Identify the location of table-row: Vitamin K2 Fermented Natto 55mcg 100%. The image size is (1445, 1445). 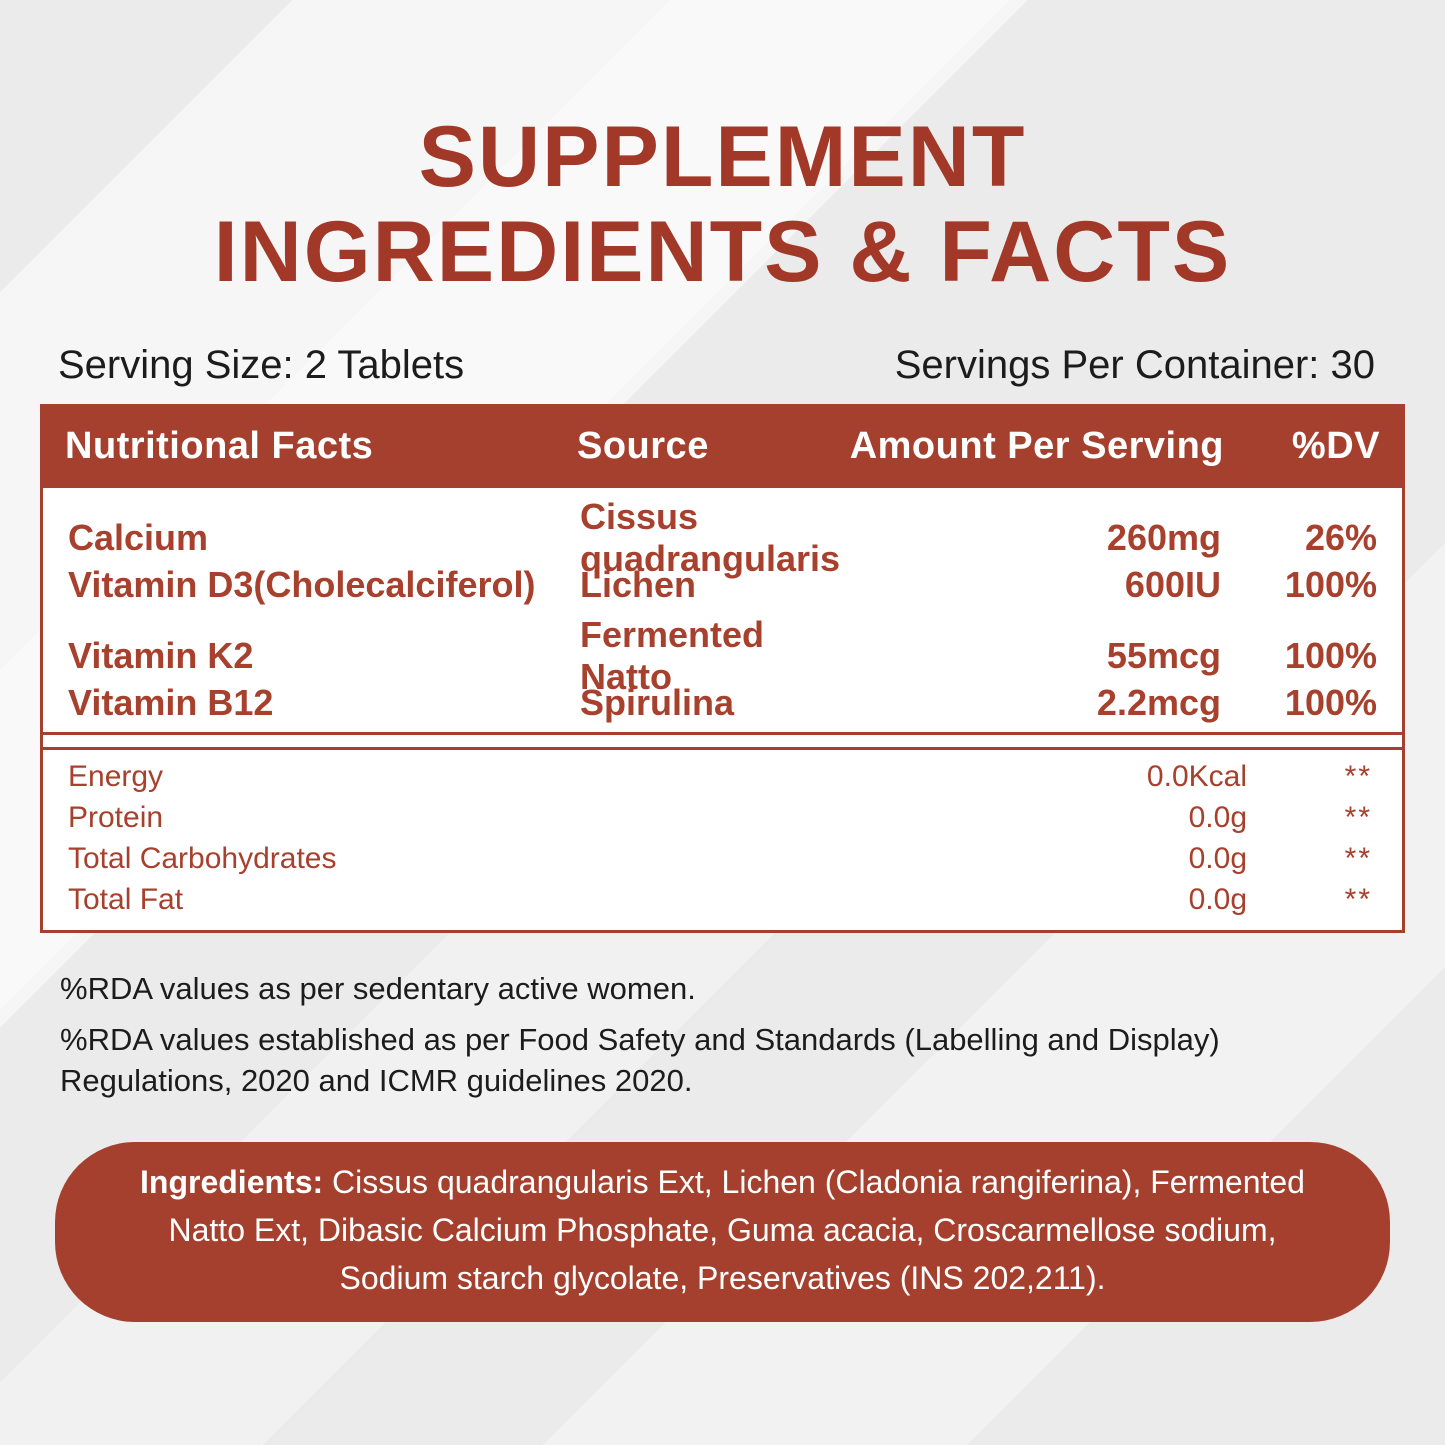
(722, 655).